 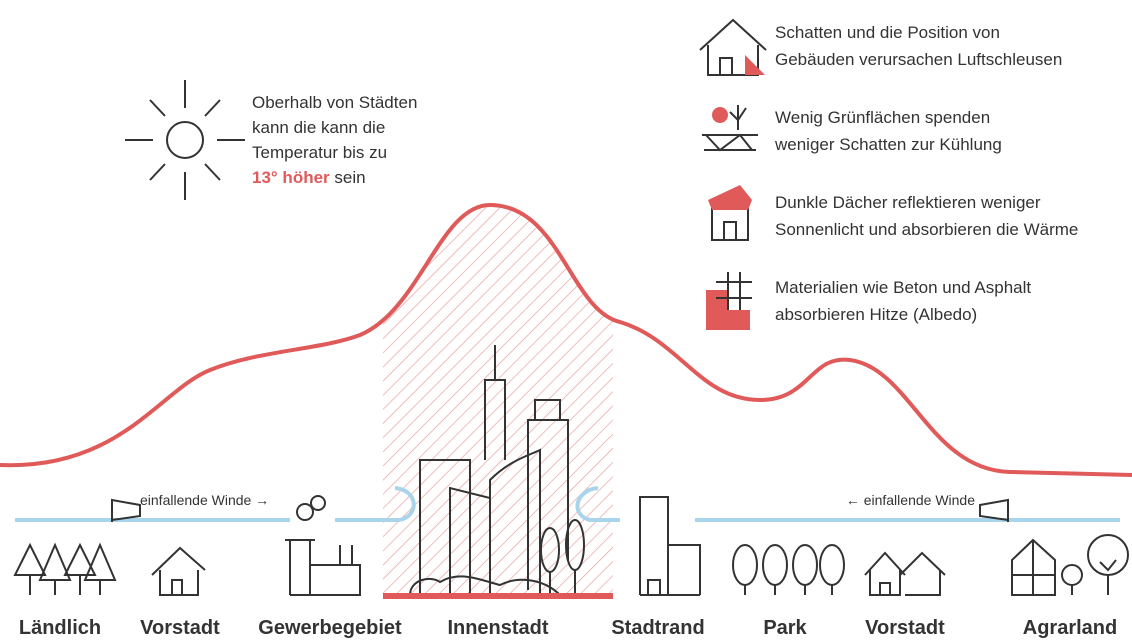 I want to click on wind-lines, so click(x=567, y=504).